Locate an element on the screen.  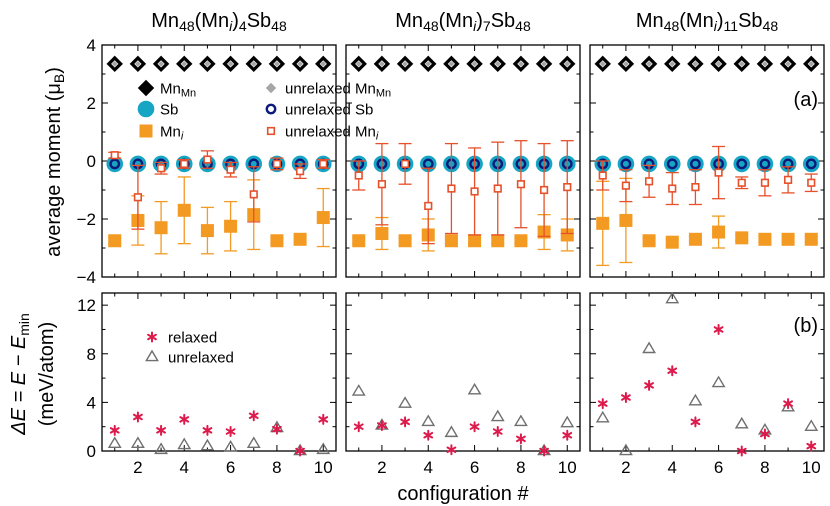
x-tick-label: 6 is located at coordinates (474, 467).